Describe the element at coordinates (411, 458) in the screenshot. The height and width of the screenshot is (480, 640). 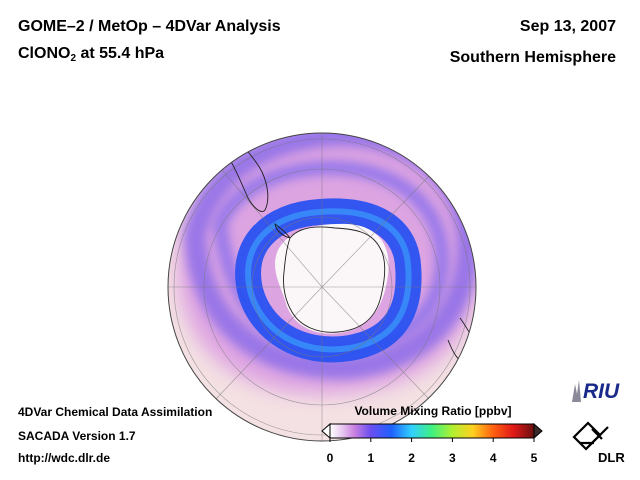
I see `colorbar-tick-label: 2` at that location.